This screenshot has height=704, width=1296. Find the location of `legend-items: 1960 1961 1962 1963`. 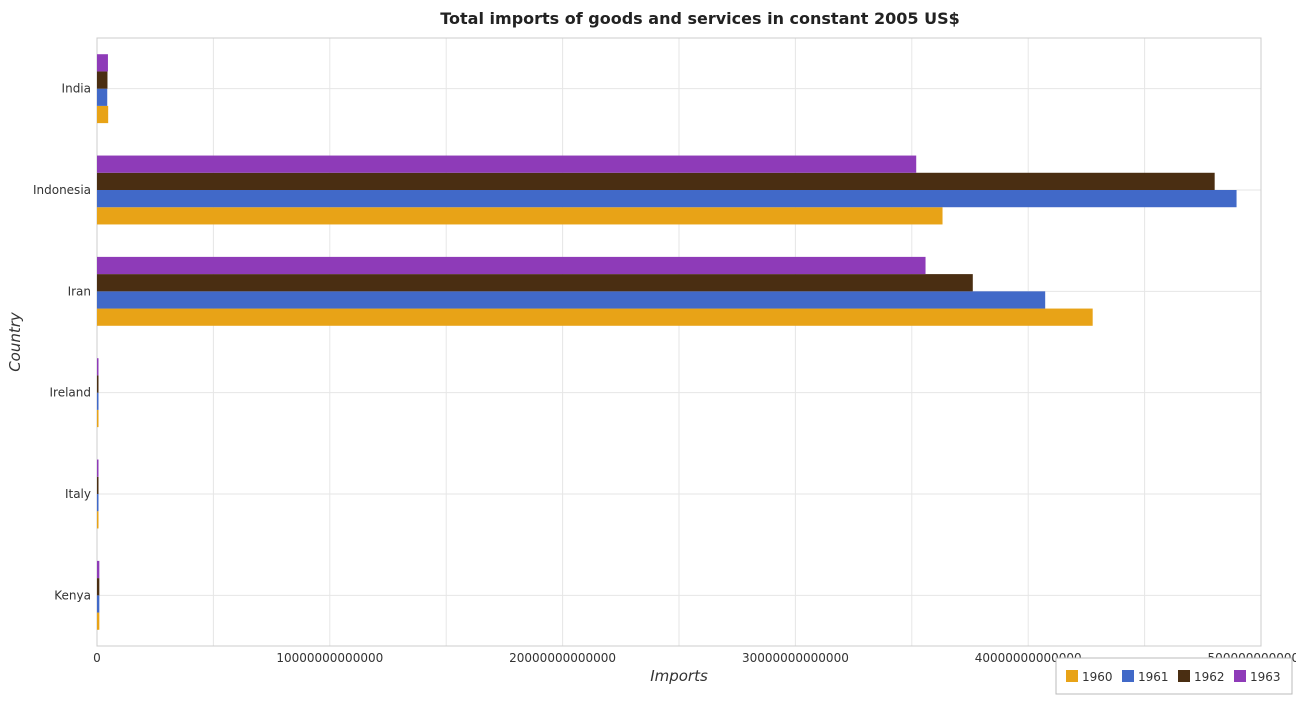

legend-items: 1960 1961 1962 1963 is located at coordinates (1173, 677).